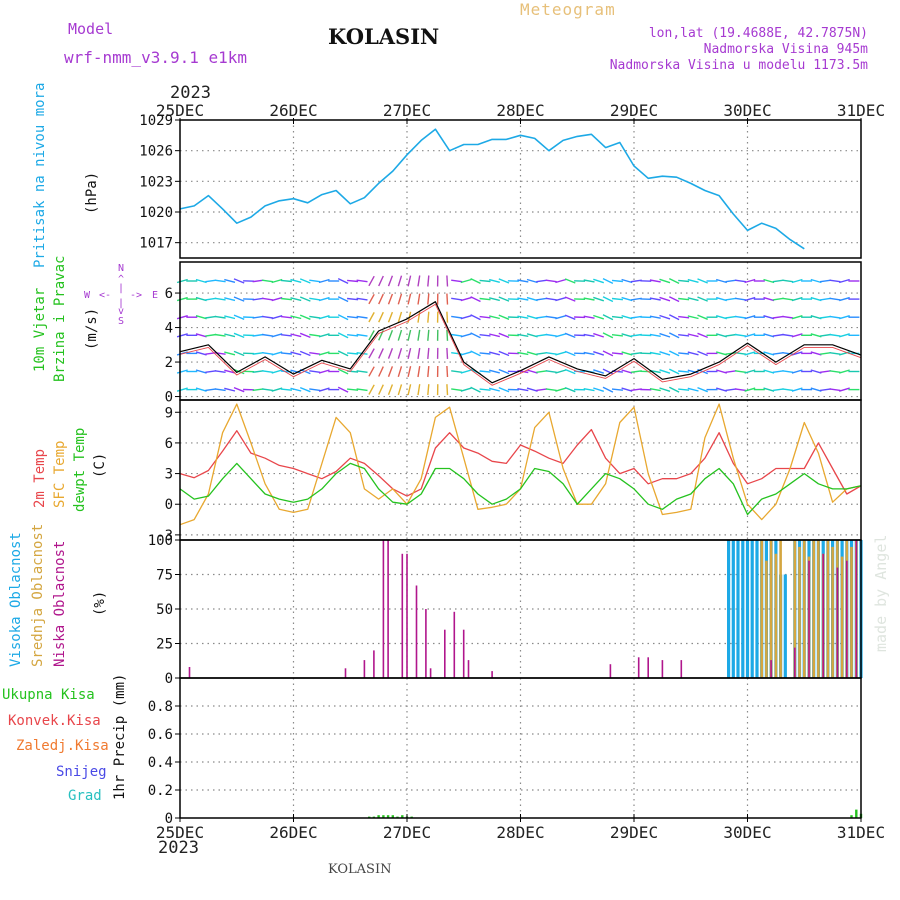 The image size is (900, 900). Describe the element at coordinates (91, 29) in the screenshot. I see `model-label: Model` at that location.